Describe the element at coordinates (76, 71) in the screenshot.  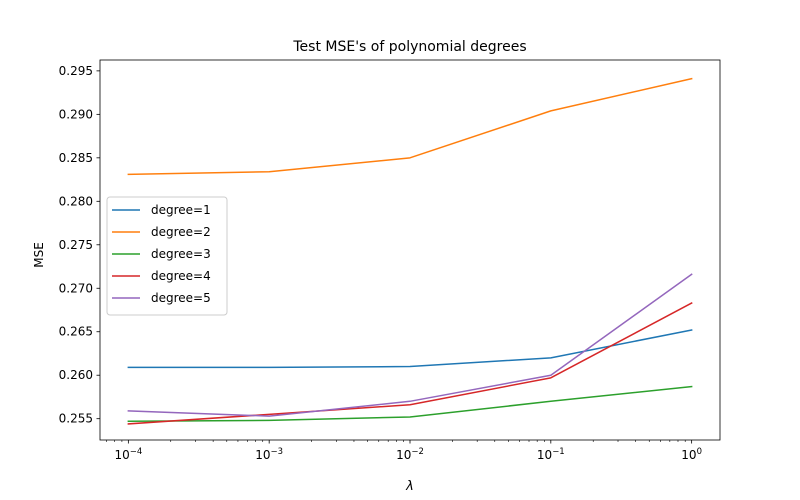
I see `y-tick-label: 0.295` at that location.